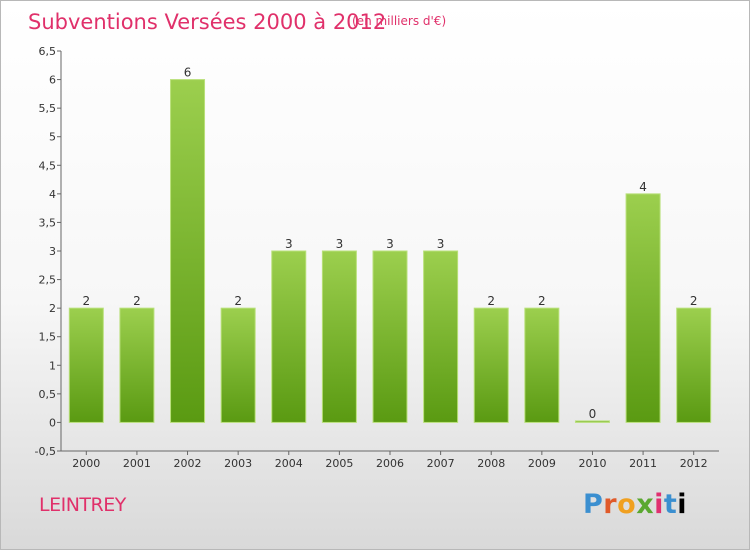  What do you see at coordinates (399, 21) in the screenshot?
I see `chart-subtitle: (en milliers d'€)` at bounding box center [399, 21].